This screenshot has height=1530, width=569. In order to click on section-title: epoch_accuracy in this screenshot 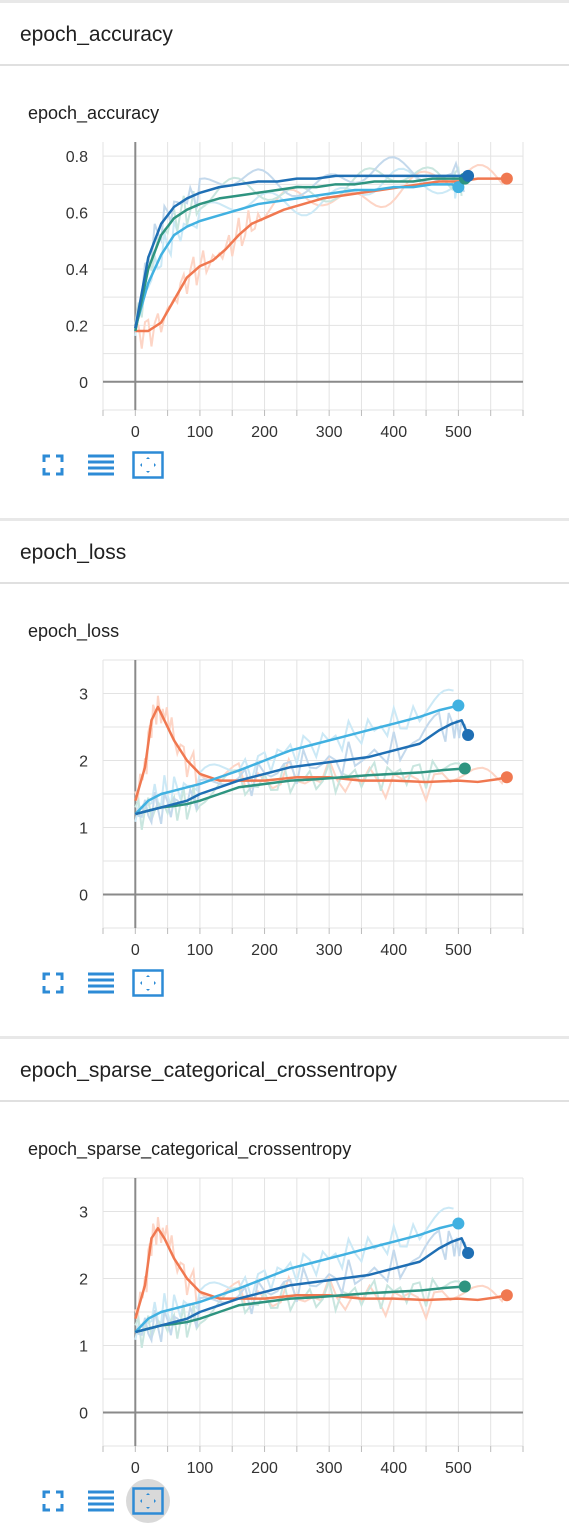, I will do `click(96, 34)`.